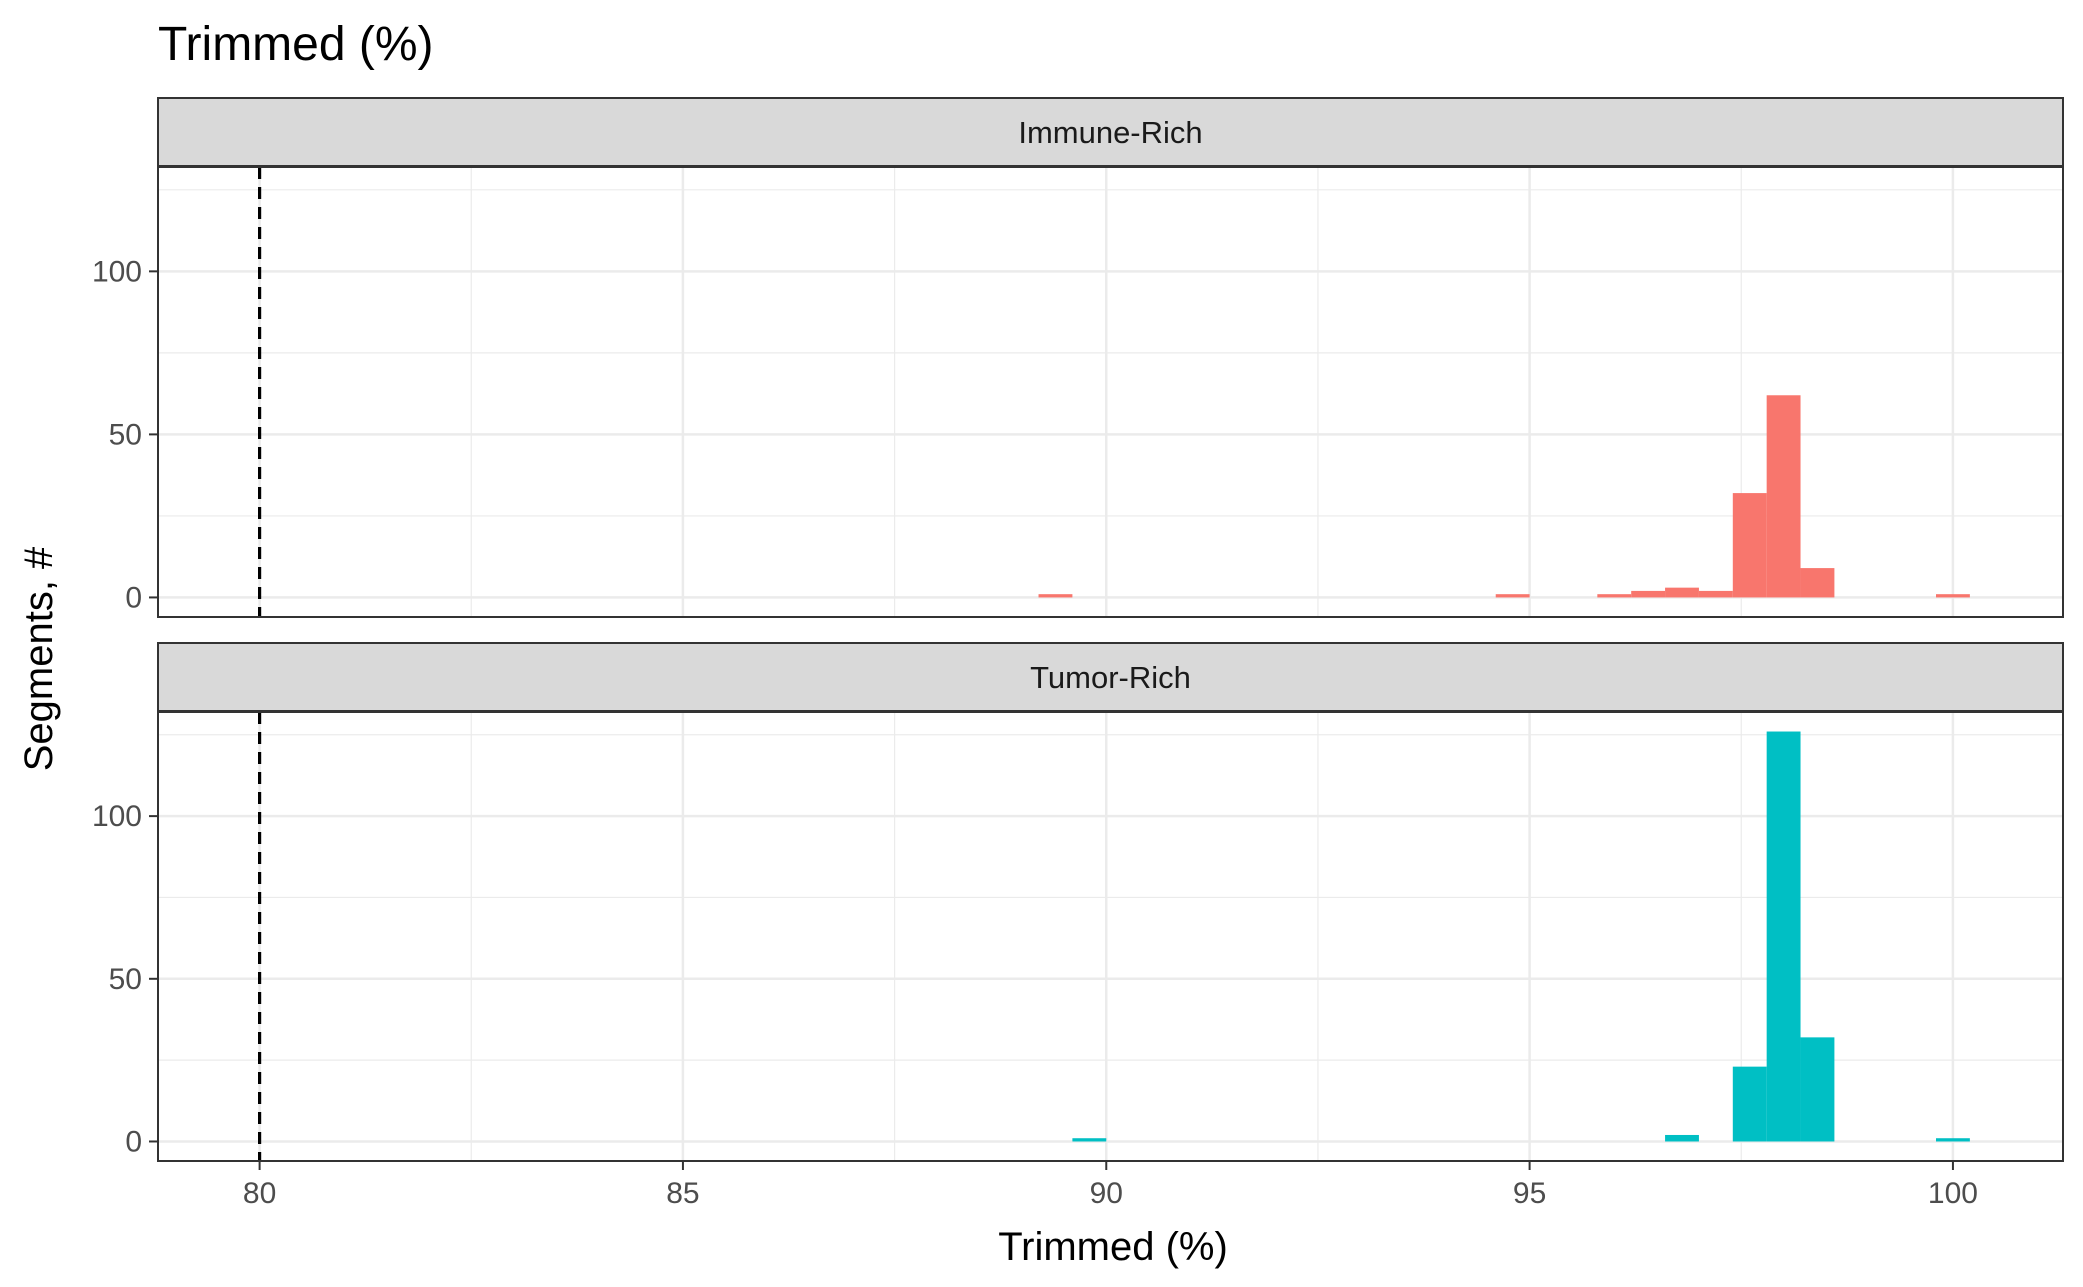  Describe the element at coordinates (296, 44) in the screenshot. I see `chart-title: Trimmed (%)` at that location.